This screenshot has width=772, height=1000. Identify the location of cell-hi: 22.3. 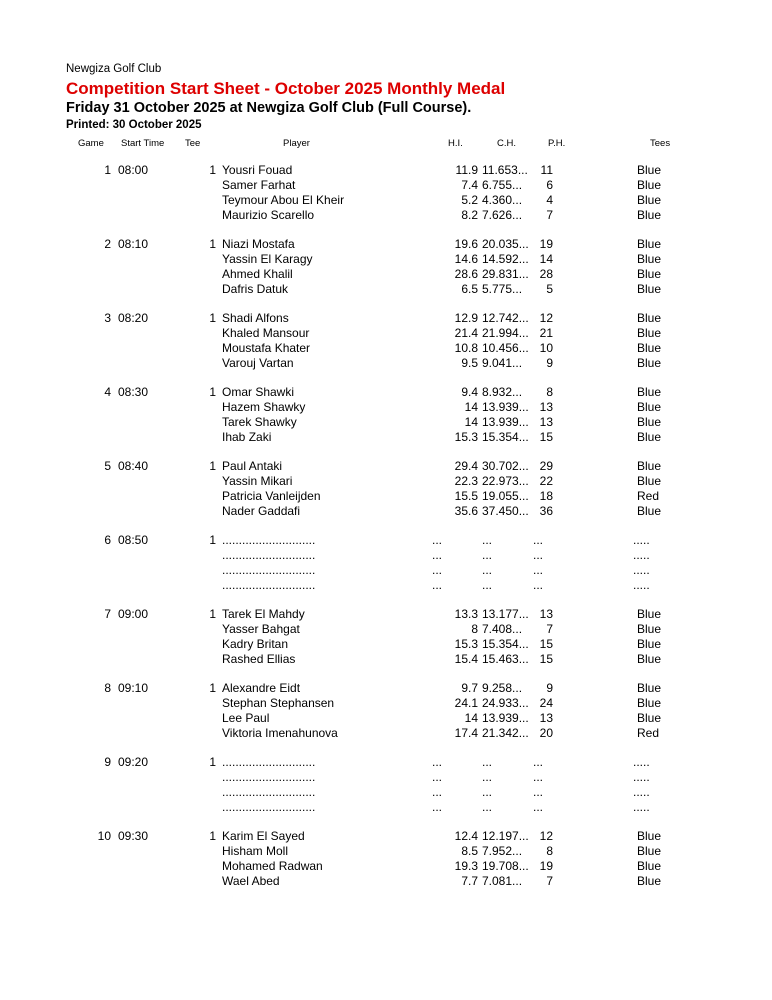
(466, 481).